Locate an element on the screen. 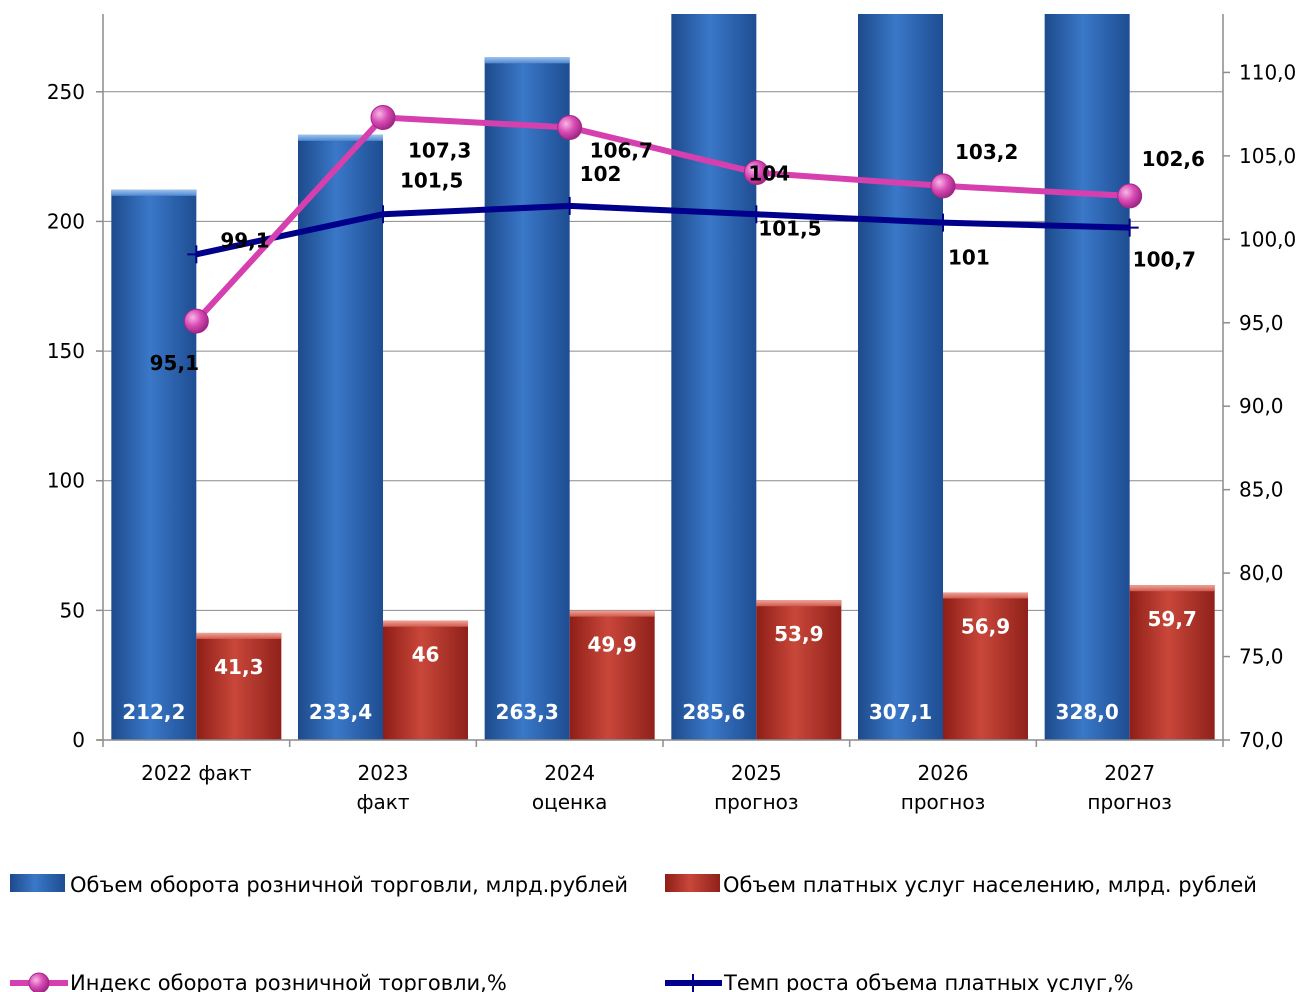 The image size is (1314, 992). line-value-label: 100,7 is located at coordinates (1164, 260).